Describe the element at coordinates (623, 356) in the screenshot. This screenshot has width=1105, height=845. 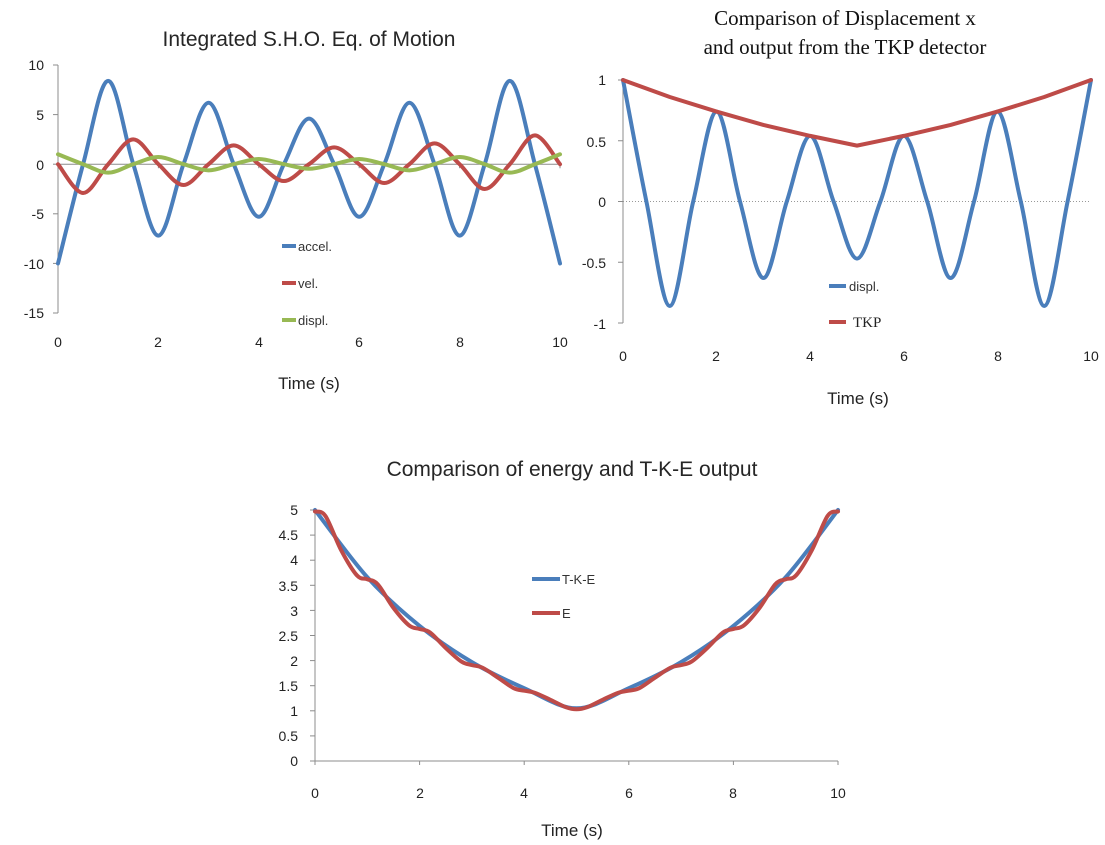
I see `chart2-xtick-label: 0` at that location.